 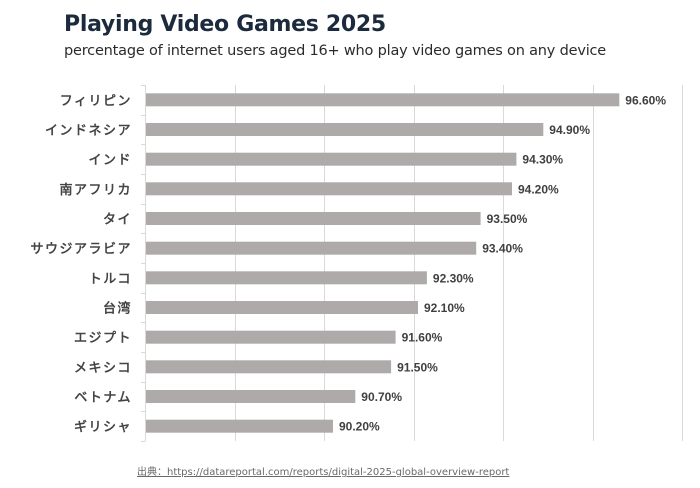 What do you see at coordinates (502, 249) in the screenshot?
I see `value-label: 93.40%` at bounding box center [502, 249].